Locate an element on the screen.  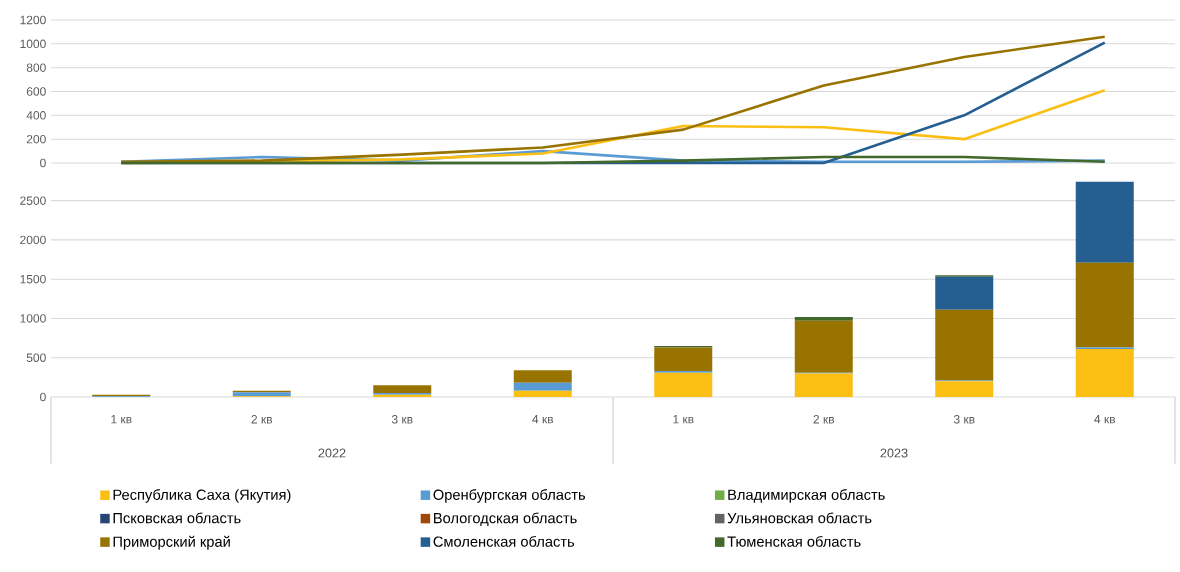
legend-label: Вологодская область is located at coordinates (505, 519).